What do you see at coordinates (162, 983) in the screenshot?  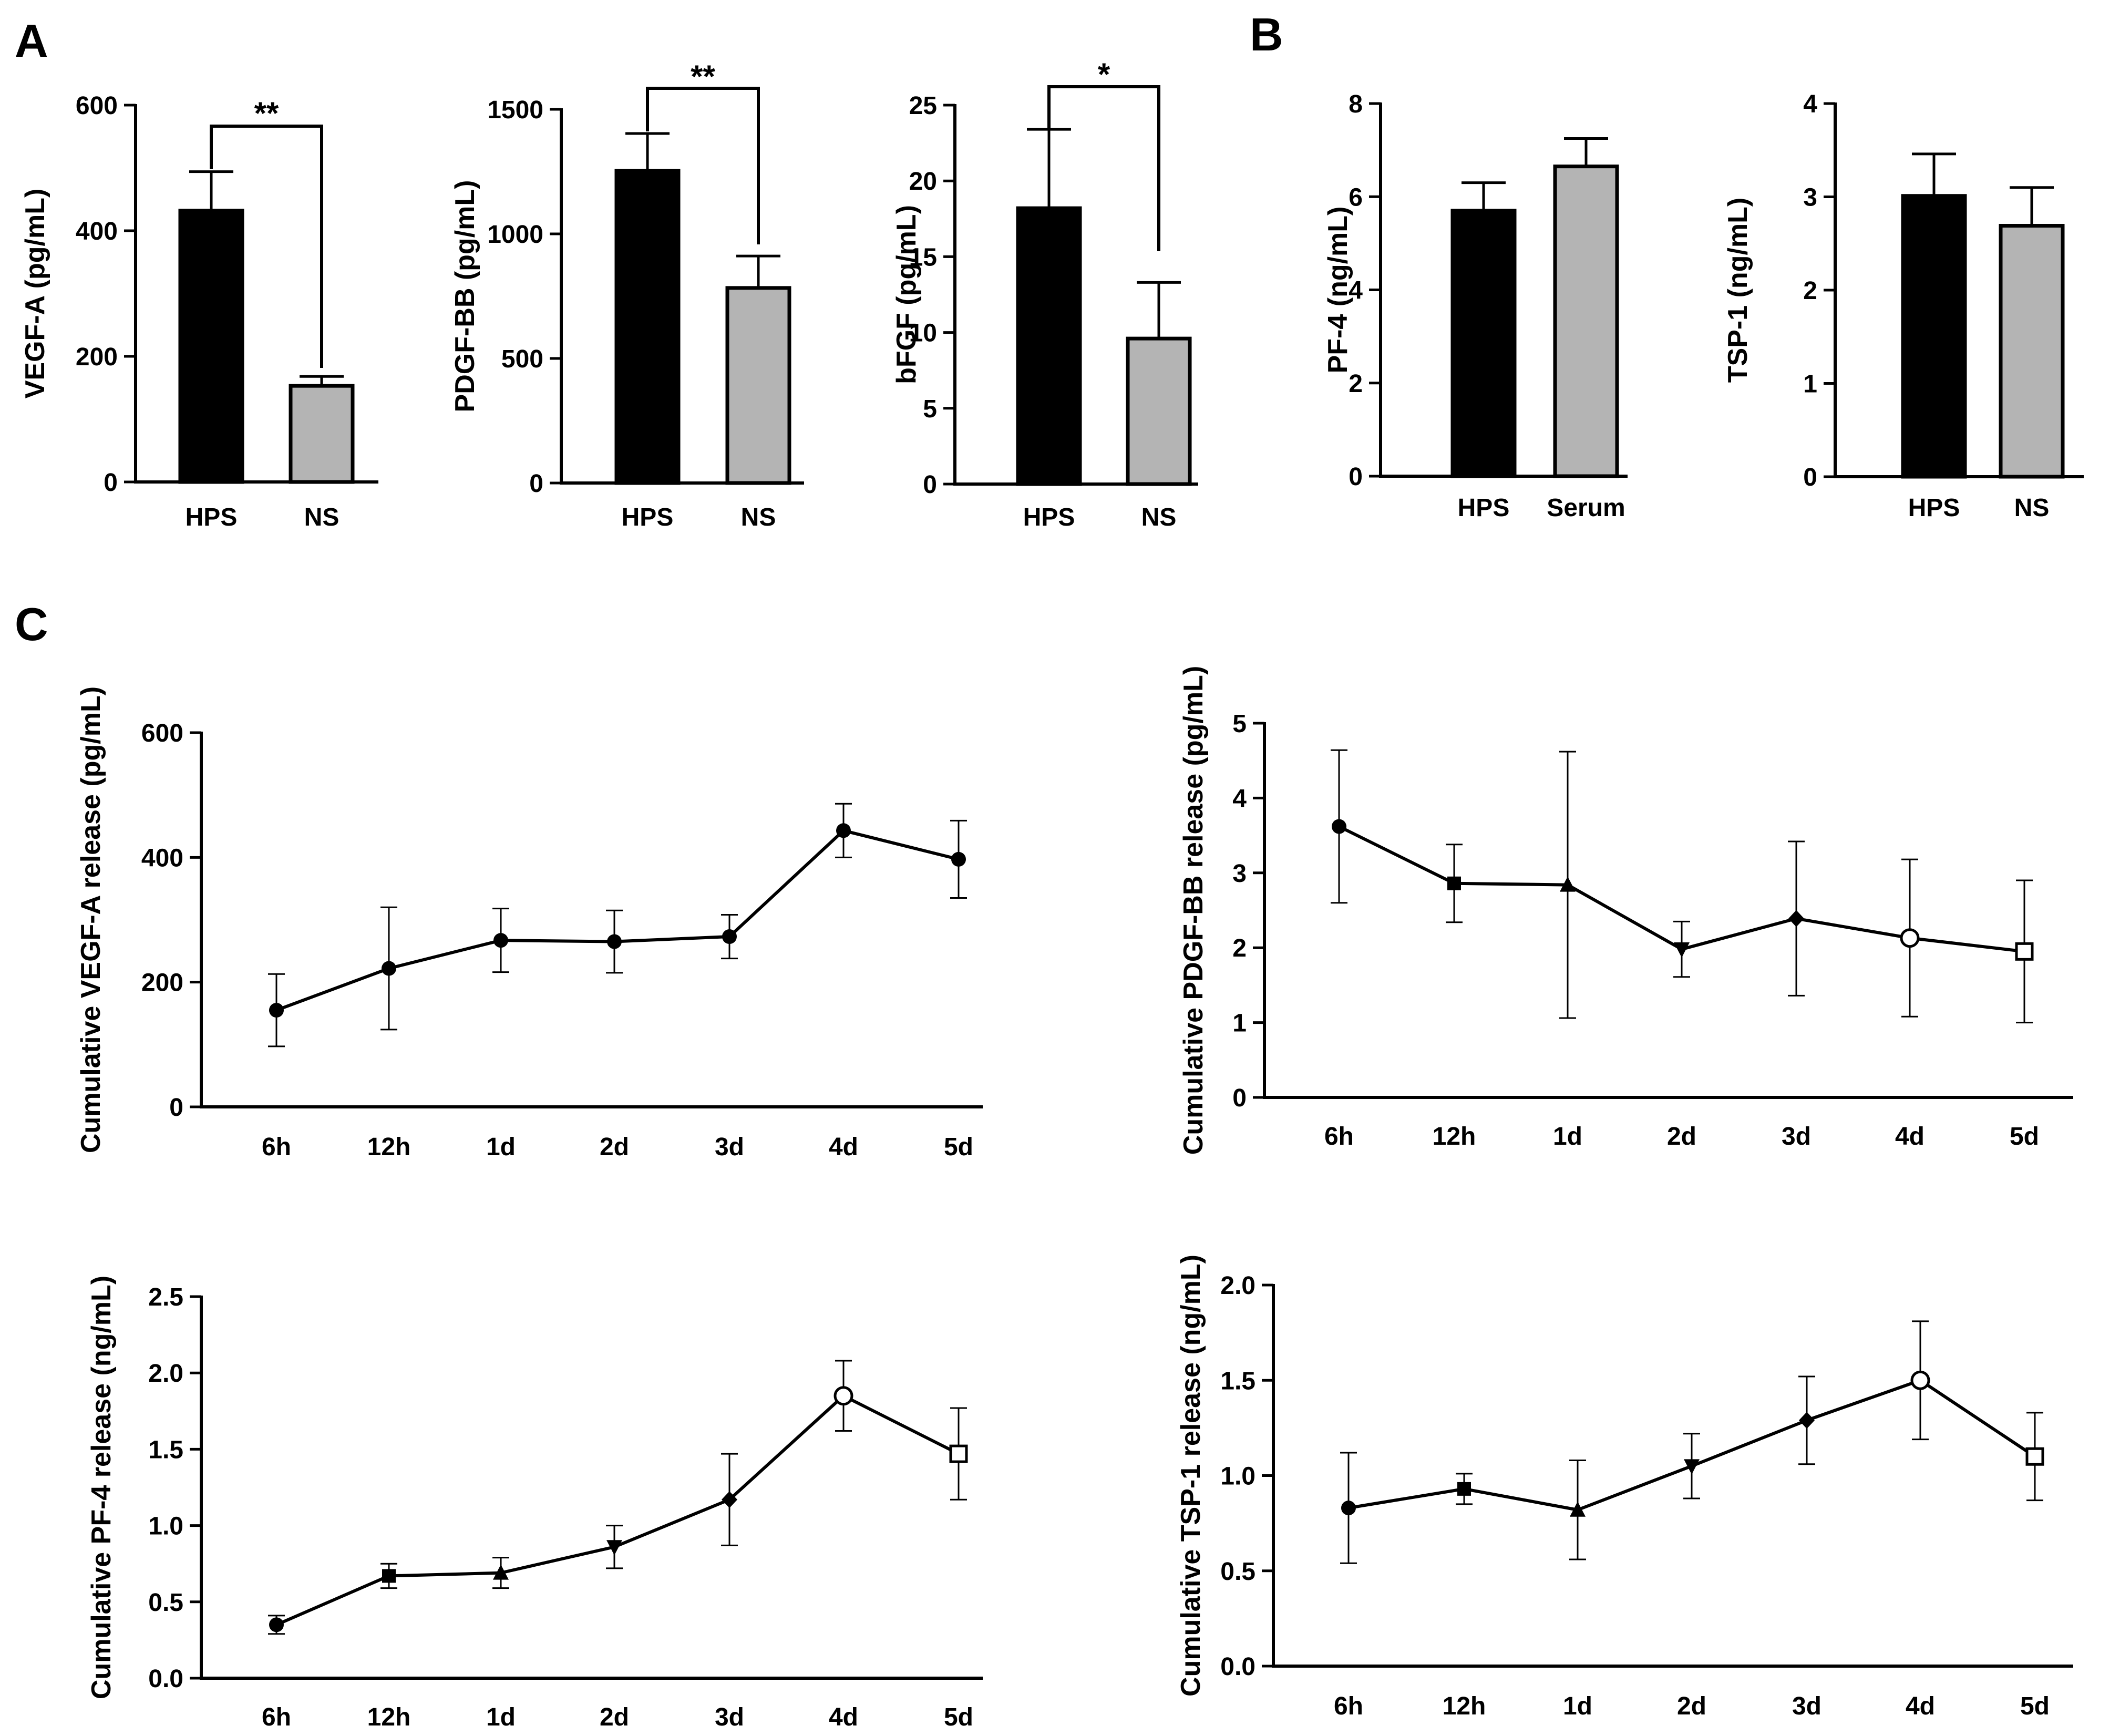 I see `y-tick-label: 200` at bounding box center [162, 983].